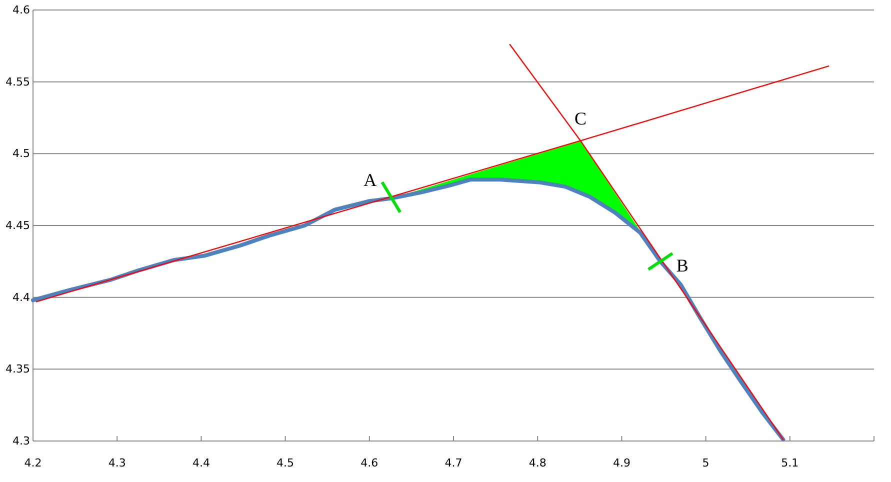 This screenshot has height=482, width=891. Describe the element at coordinates (18, 81) in the screenshot. I see `y-tick-label: 4.55` at that location.